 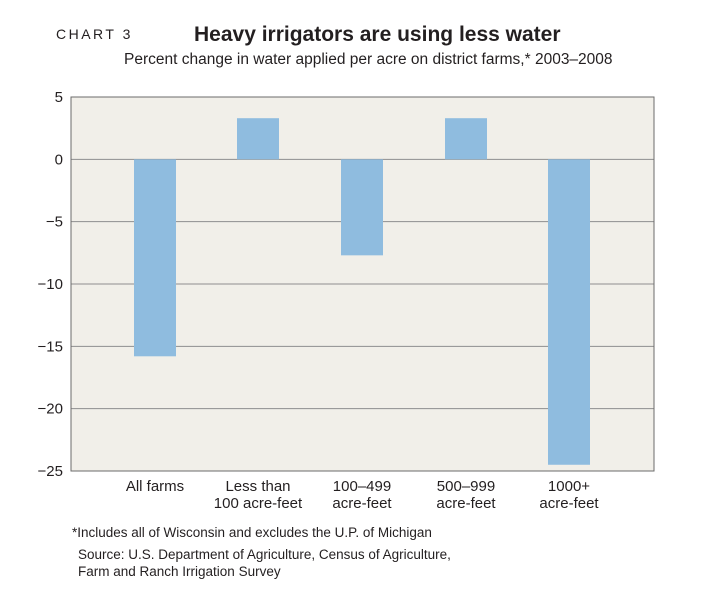 What do you see at coordinates (59, 97) in the screenshot?
I see `y-tick-label: 5` at bounding box center [59, 97].